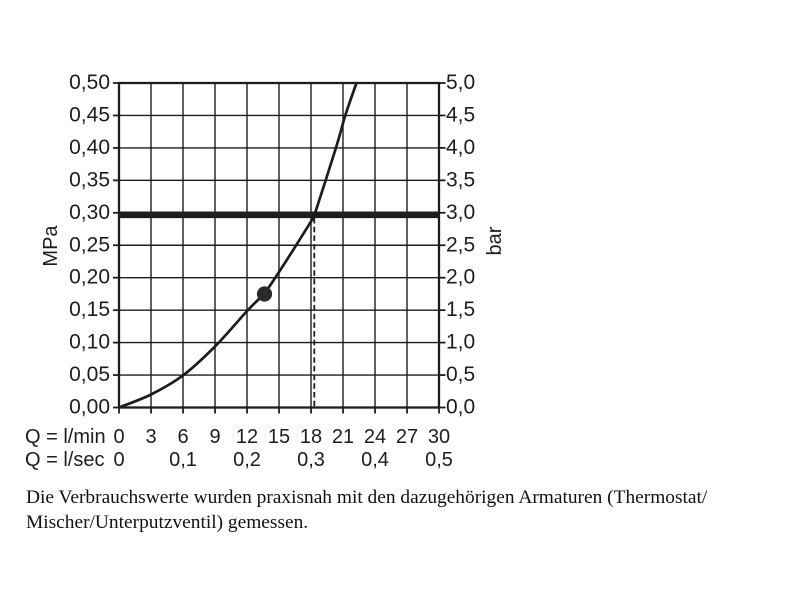  What do you see at coordinates (460, 407) in the screenshot?
I see `svg-text: 0,0` at bounding box center [460, 407].